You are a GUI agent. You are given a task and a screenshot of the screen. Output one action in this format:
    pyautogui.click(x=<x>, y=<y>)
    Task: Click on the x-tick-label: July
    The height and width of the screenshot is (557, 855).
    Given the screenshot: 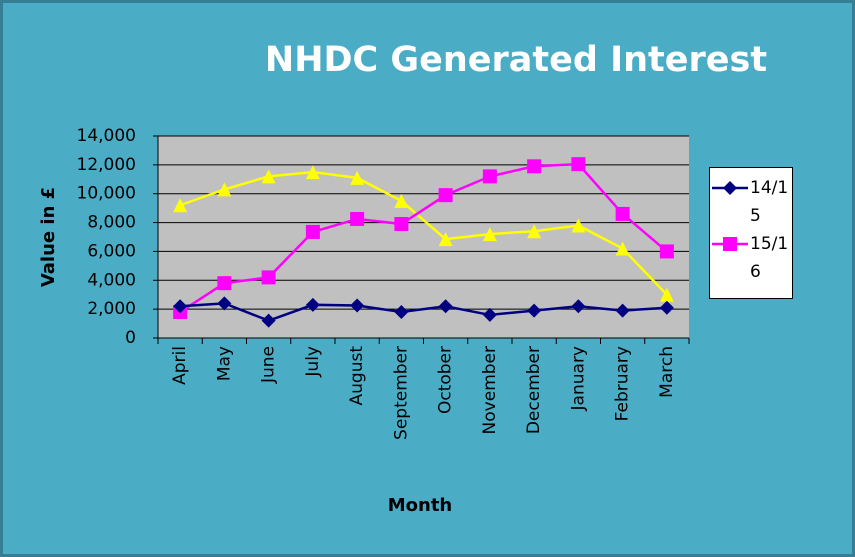 What is the action you would take?
    pyautogui.click(x=313, y=362)
    